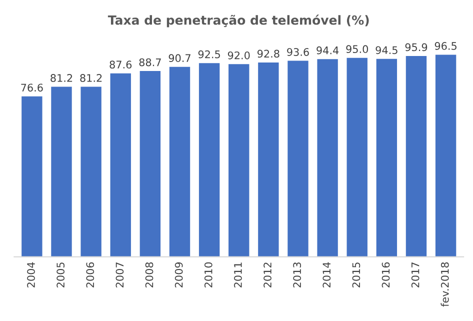  Describe the element at coordinates (416, 47) in the screenshot. I see `data-label: 95.9` at that location.